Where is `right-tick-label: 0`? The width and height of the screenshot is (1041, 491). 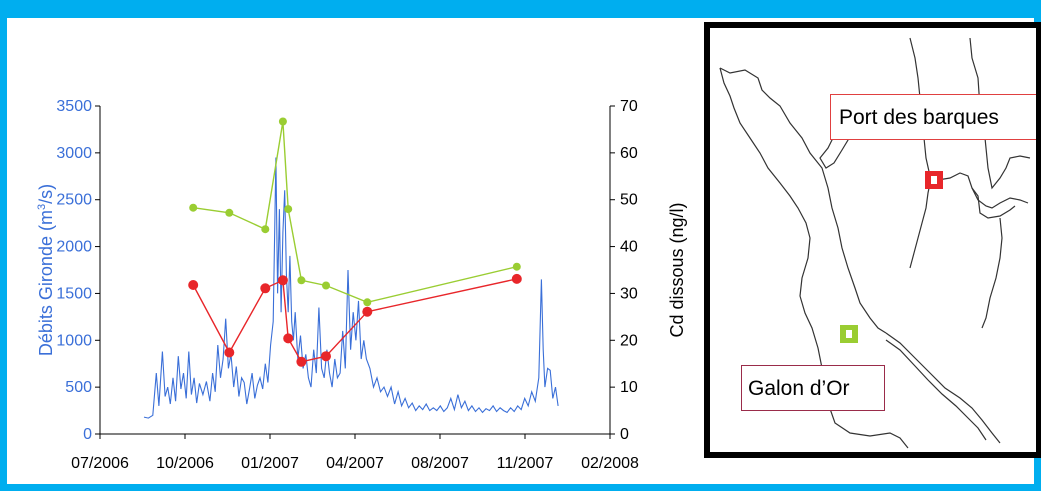
right-tick-label: 0 is located at coordinates (624, 434).